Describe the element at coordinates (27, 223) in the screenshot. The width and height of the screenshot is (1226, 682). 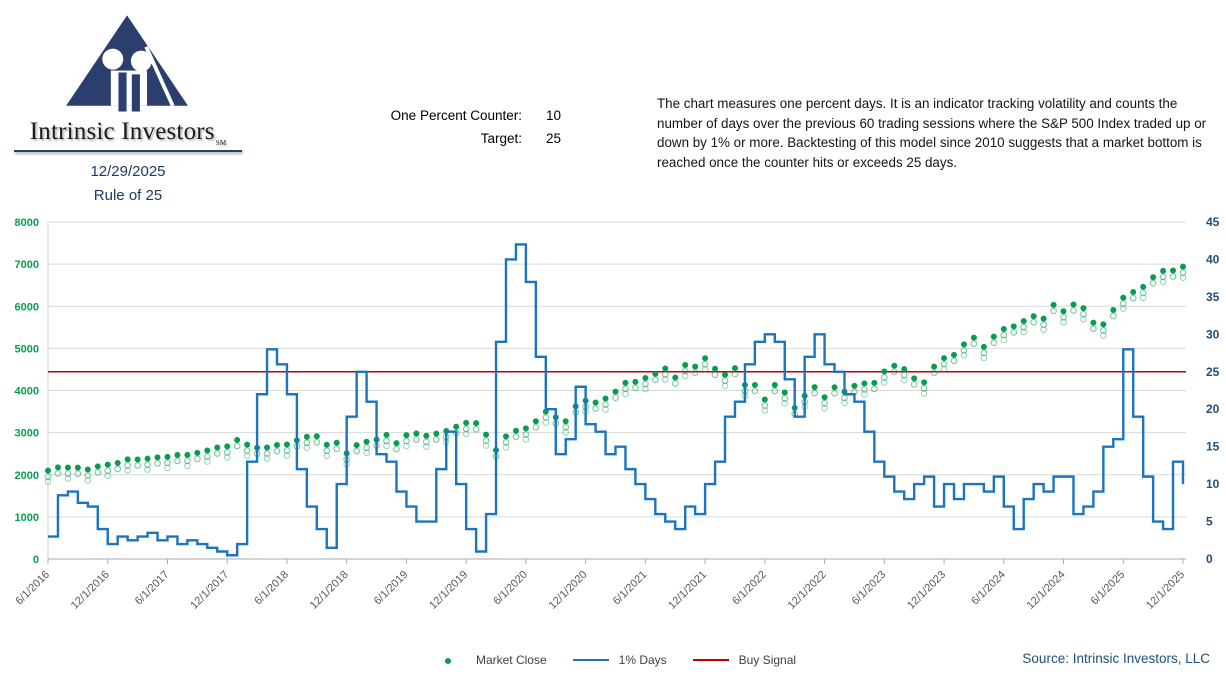
I see `svg-text: 8000` at that location.